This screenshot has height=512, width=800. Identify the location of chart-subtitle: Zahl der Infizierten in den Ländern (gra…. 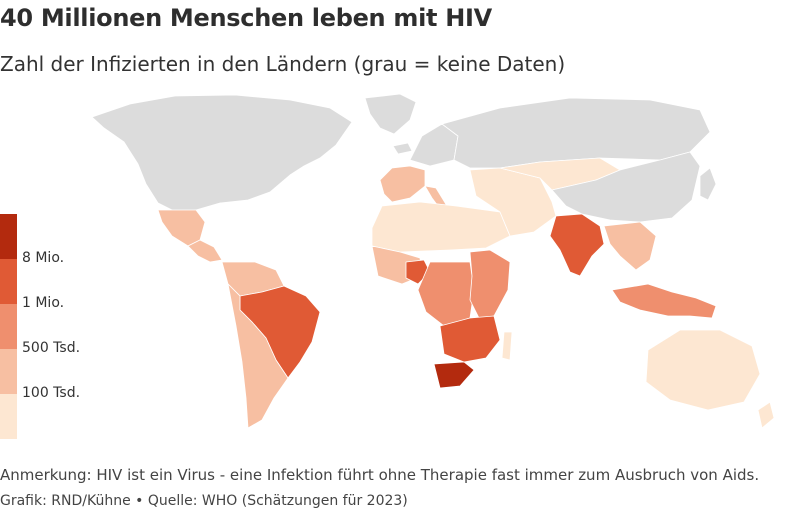
(283, 64).